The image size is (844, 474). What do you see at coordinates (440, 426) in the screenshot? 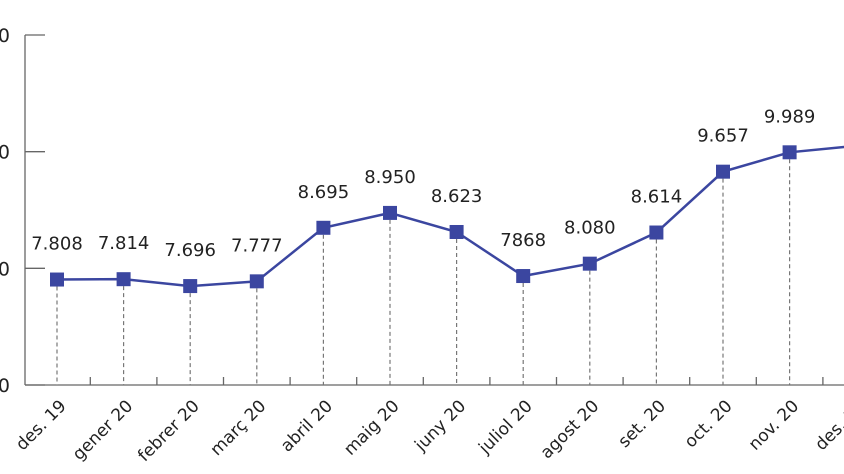
I see `x-tick-label: juny 20` at bounding box center [440, 426].